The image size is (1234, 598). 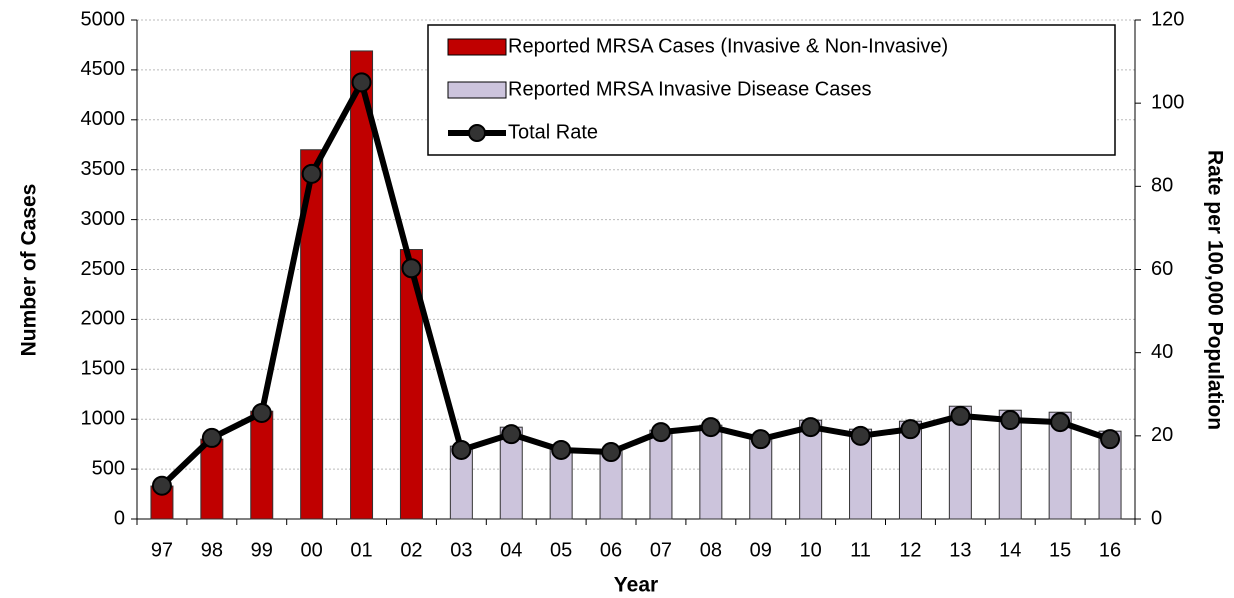 What do you see at coordinates (103, 69) in the screenshot?
I see `y-tick-label: 4500` at bounding box center [103, 69].